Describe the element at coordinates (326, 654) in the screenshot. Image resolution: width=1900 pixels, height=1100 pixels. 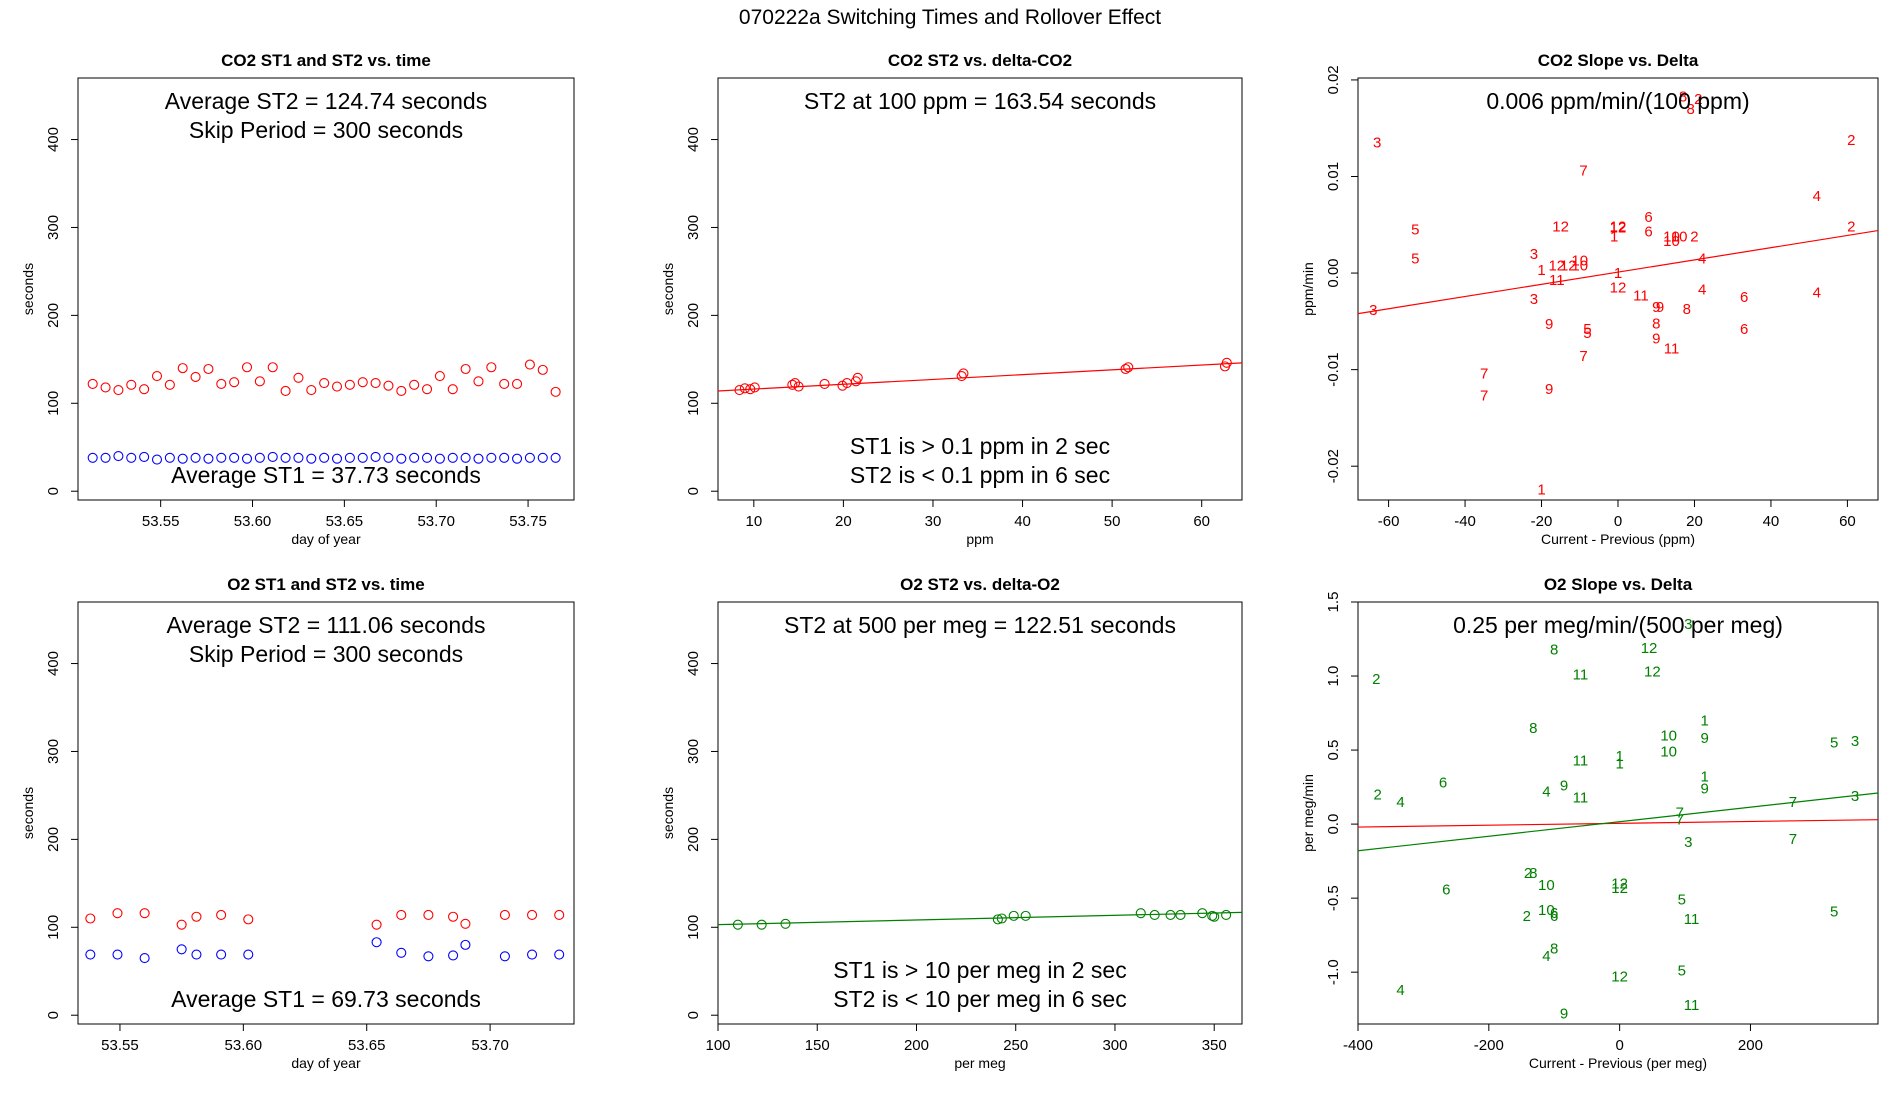
I see `annotation-text: Skip Period = 300 seconds` at that location.